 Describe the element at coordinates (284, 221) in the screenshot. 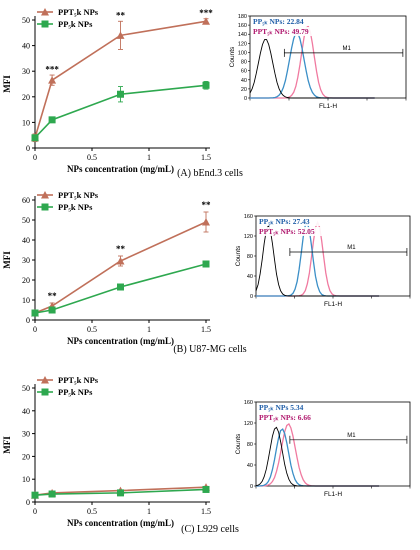

I see `hist-legend-label: PP₅ₖ NPs: 27.43` at that location.